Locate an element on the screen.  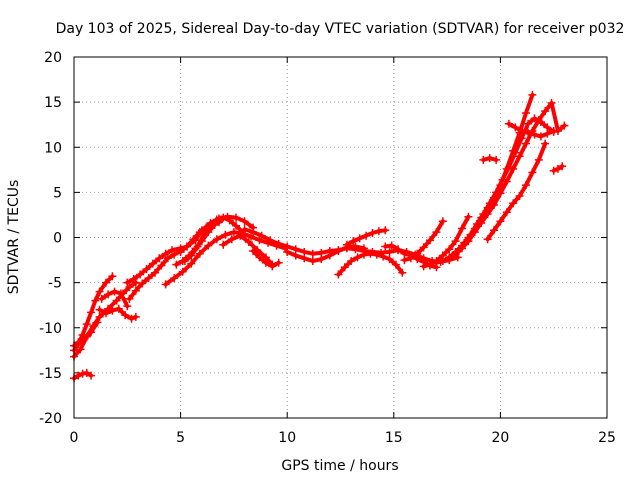
y-tick-label: 15 is located at coordinates (53, 103).